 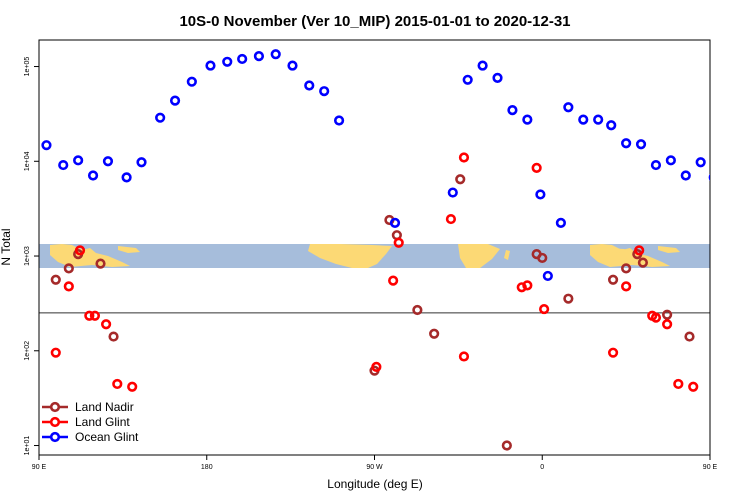 What do you see at coordinates (207, 467) in the screenshot?
I see `x-tick-label-1: 180` at bounding box center [207, 467].